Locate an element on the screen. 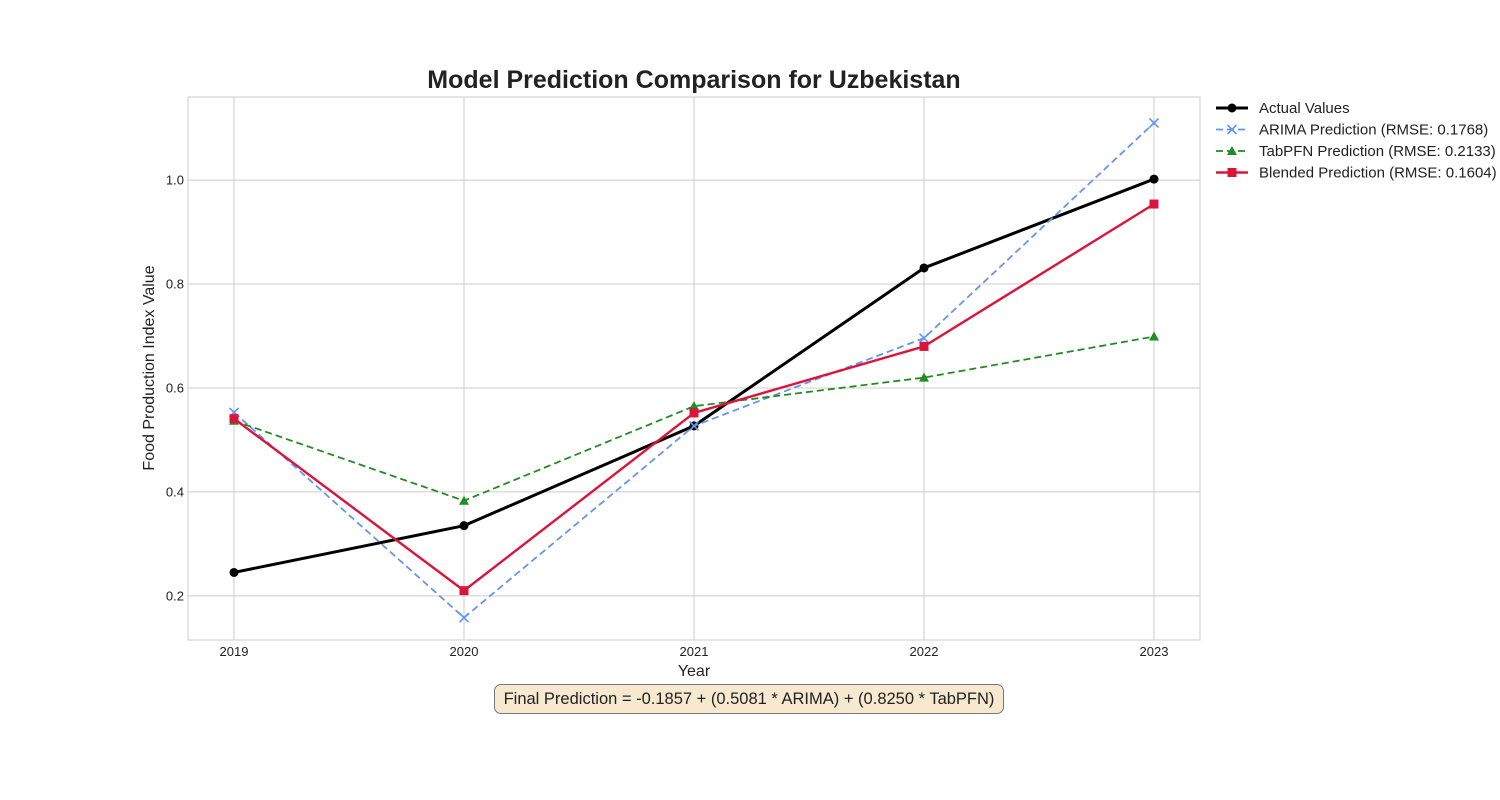 This screenshot has width=1500, height=800. x-tick-label: 2021 is located at coordinates (694, 651).